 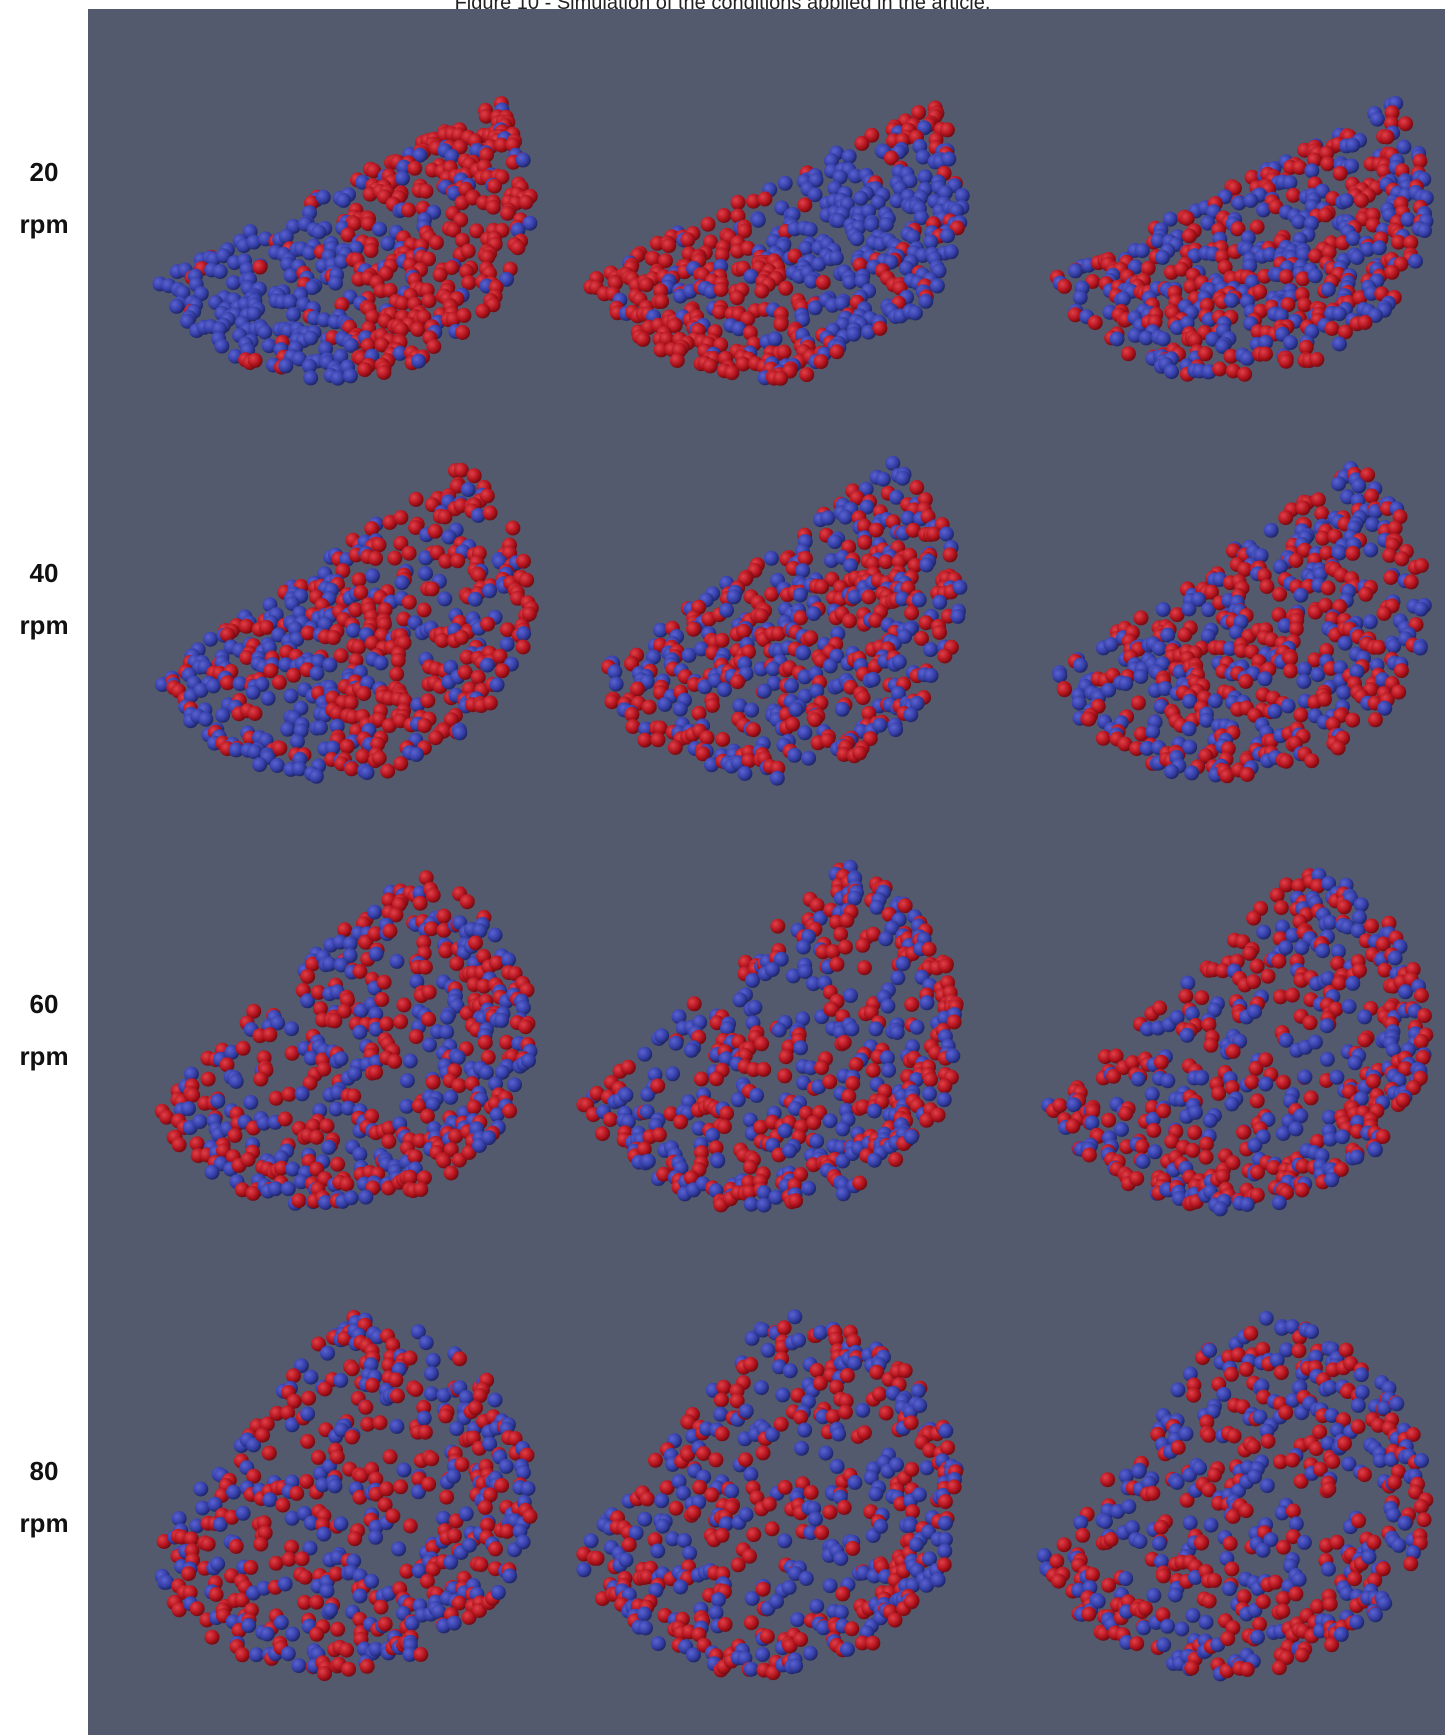 I want to click on unit: rpm, so click(x=44, y=1523).